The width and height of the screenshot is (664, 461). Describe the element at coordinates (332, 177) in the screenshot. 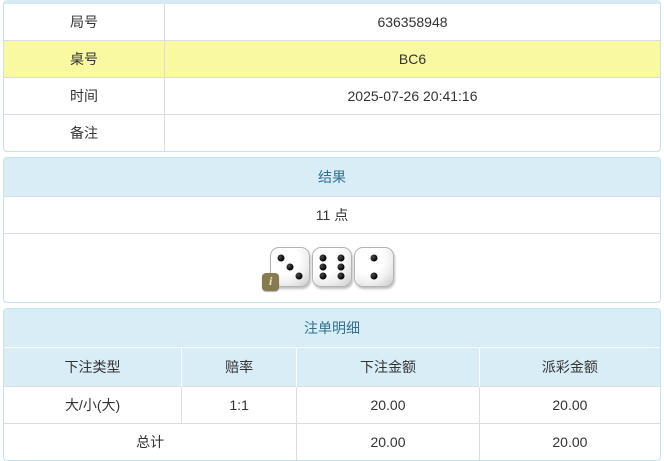

I see `result-panel-title: 结果` at that location.